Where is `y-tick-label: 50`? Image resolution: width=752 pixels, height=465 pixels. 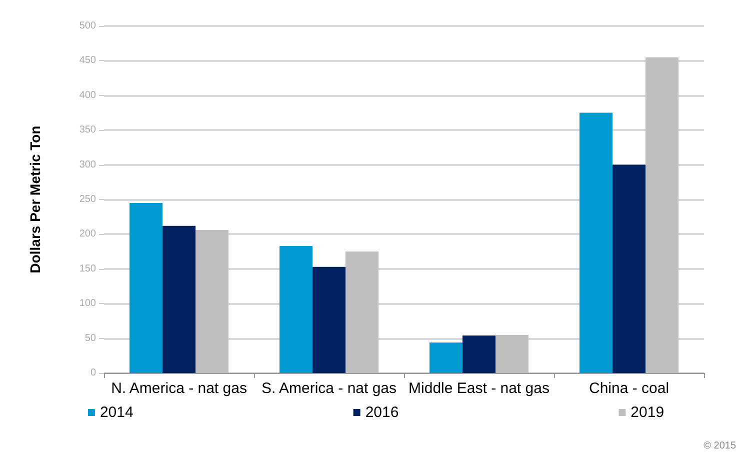 y-tick-label: 50 is located at coordinates (90, 338).